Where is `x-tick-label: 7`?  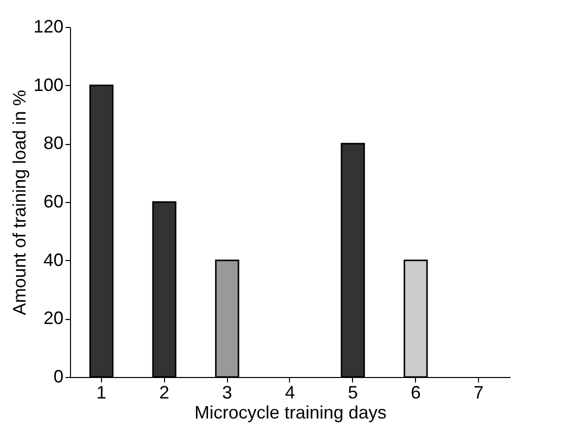 x-tick-label: 7 is located at coordinates (479, 392).